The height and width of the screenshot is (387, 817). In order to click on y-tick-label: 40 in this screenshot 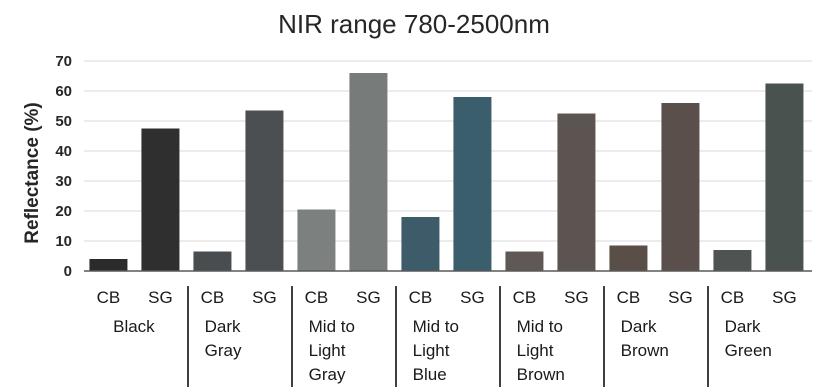, I will do `click(63, 151)`.